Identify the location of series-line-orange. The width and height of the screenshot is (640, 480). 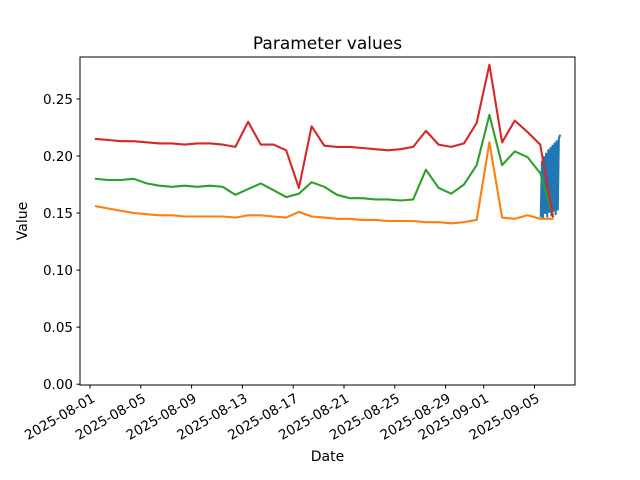
(324, 183).